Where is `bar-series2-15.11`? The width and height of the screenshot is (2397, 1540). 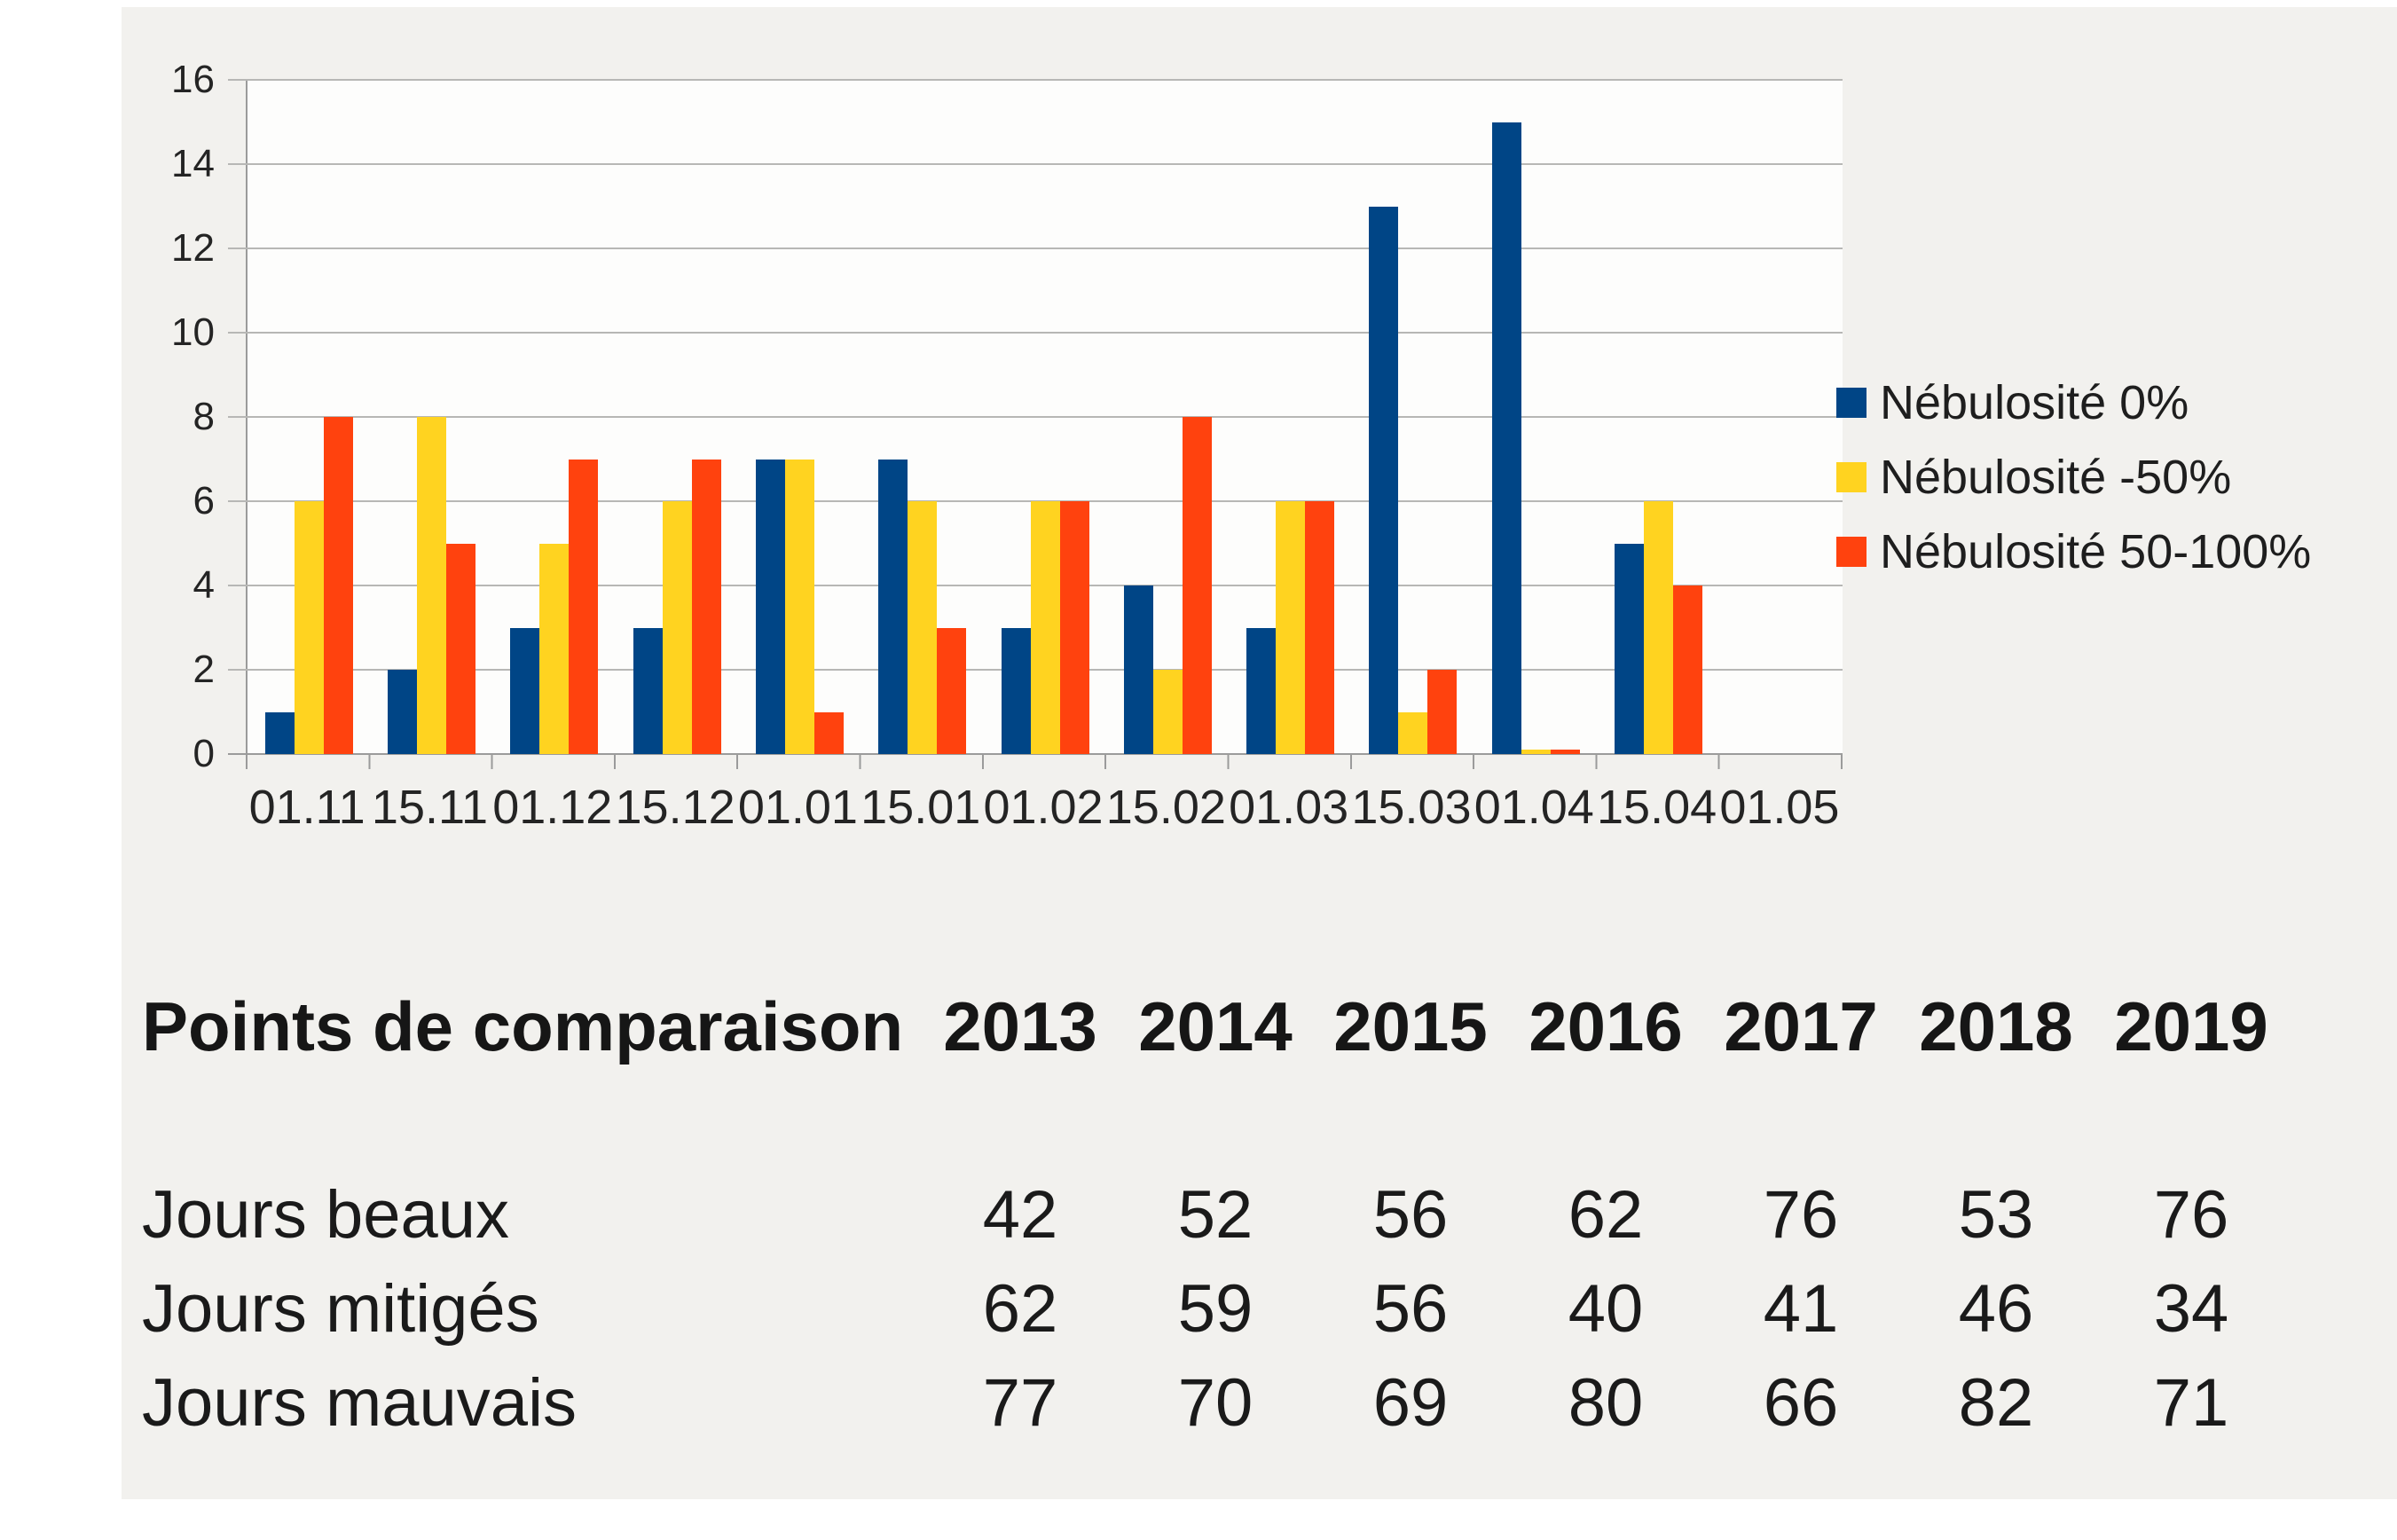 bar-series2-15.11 is located at coordinates (460, 648).